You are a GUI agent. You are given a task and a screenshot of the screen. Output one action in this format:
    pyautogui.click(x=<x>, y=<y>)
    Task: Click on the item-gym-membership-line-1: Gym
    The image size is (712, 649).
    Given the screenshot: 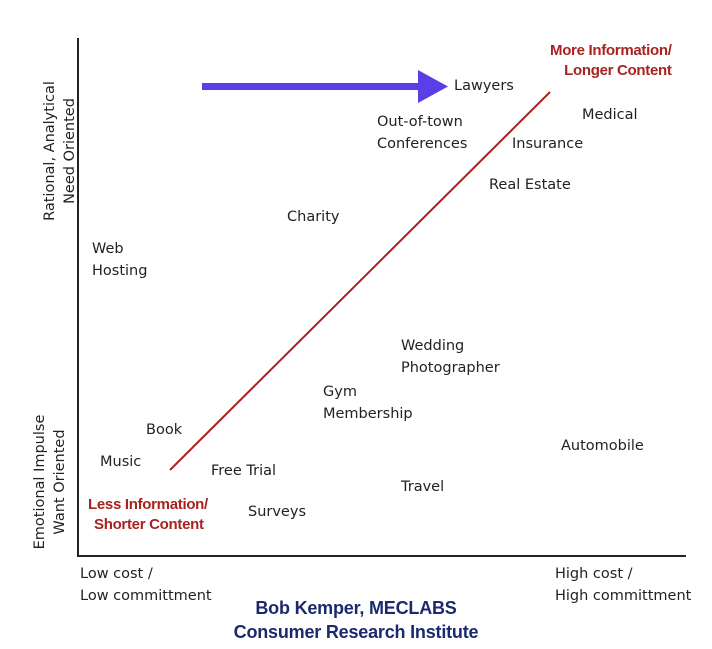 What is the action you would take?
    pyautogui.click(x=340, y=392)
    